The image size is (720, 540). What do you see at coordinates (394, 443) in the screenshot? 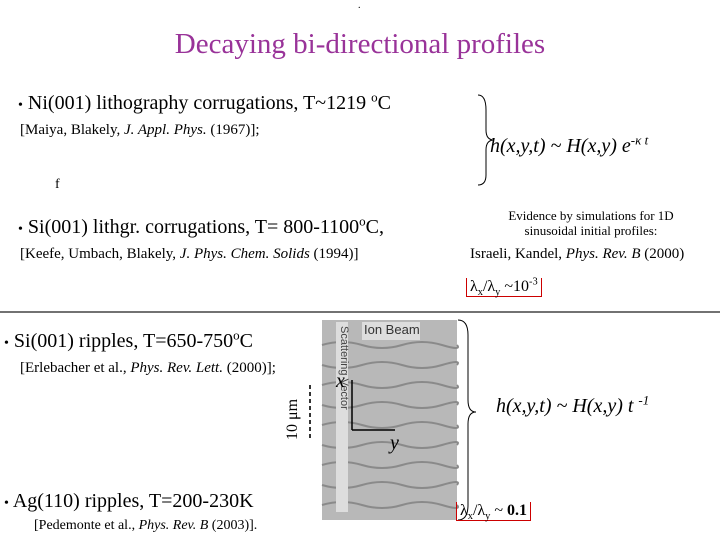
I see `axis-label: y` at bounding box center [394, 443].